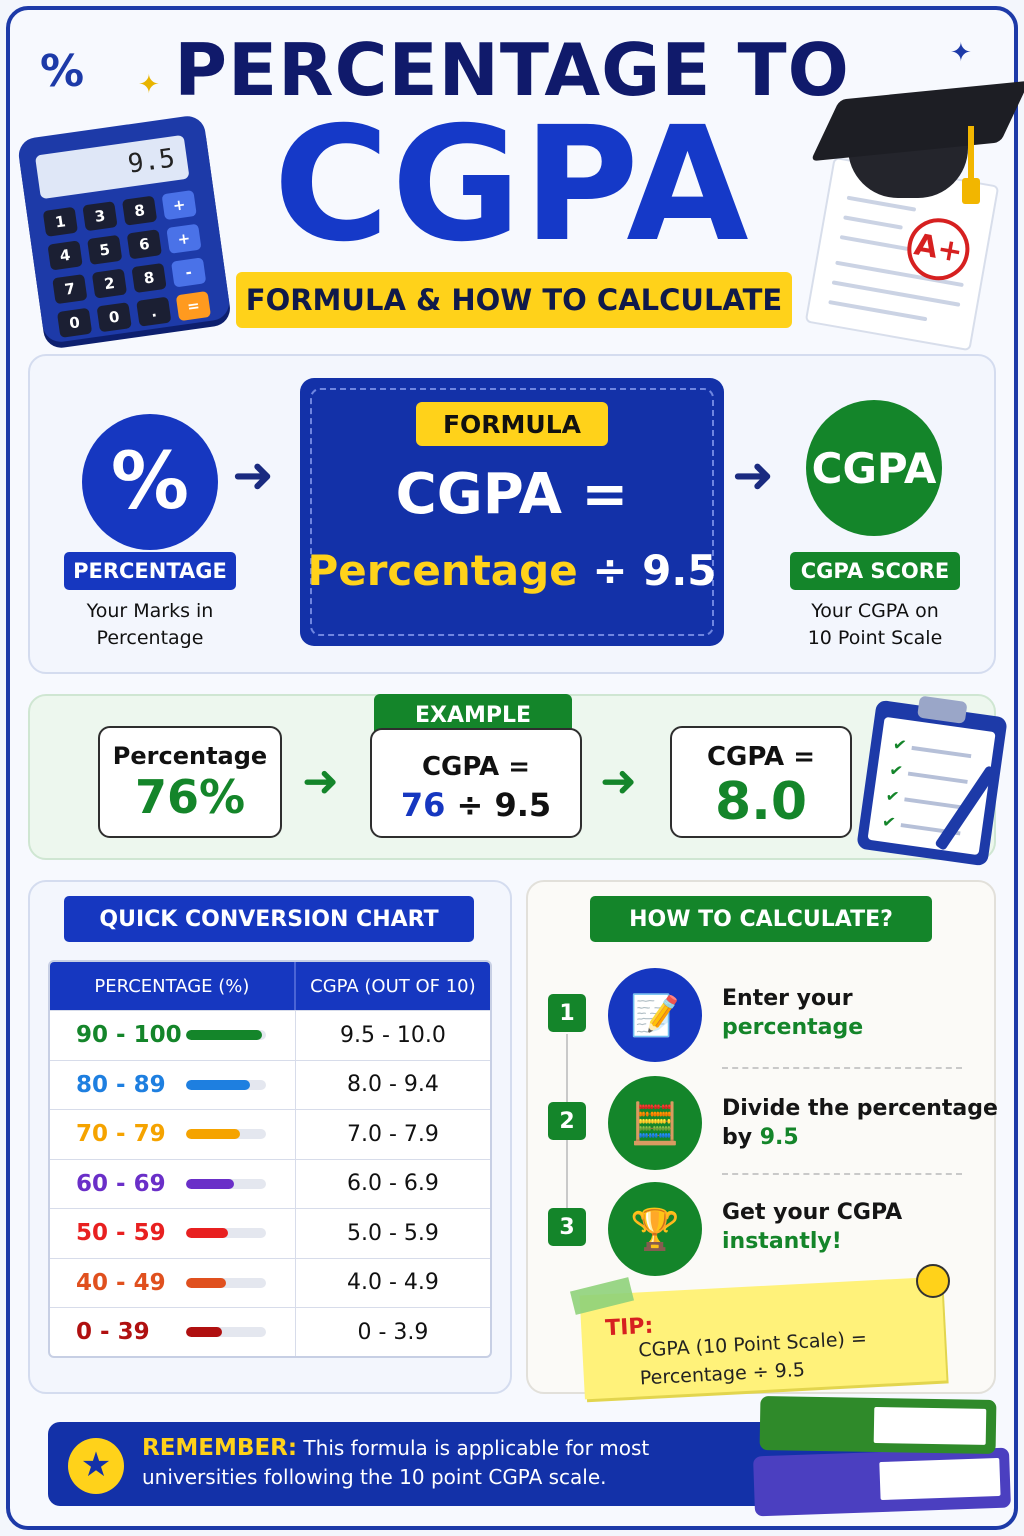 This screenshot has width=1024, height=1536. Describe the element at coordinates (655, 1015) in the screenshot. I see `document-pencil-icon: 📝` at that location.